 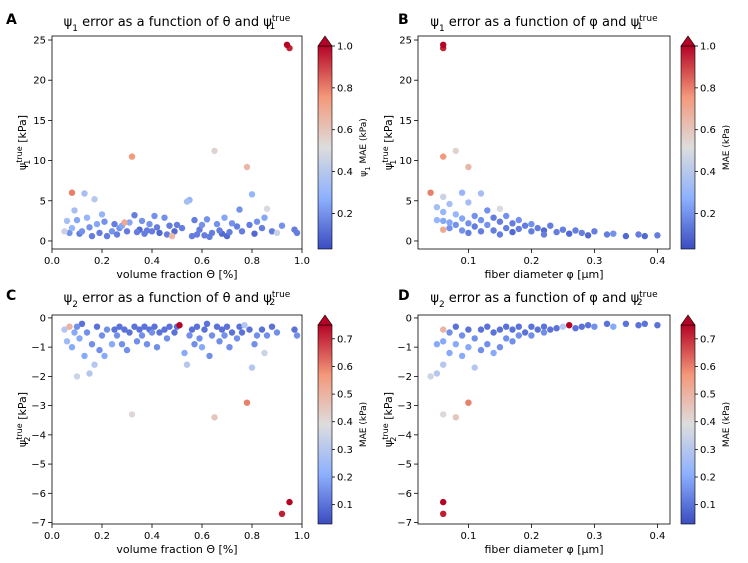 What do you see at coordinates (409, 201) in the screenshot?
I see `y-tick-label: 5` at bounding box center [409, 201].